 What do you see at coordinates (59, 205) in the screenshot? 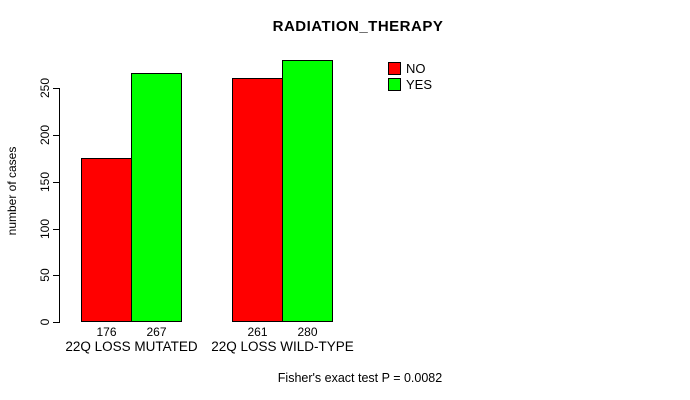
I see `y-axis-line` at bounding box center [59, 205].